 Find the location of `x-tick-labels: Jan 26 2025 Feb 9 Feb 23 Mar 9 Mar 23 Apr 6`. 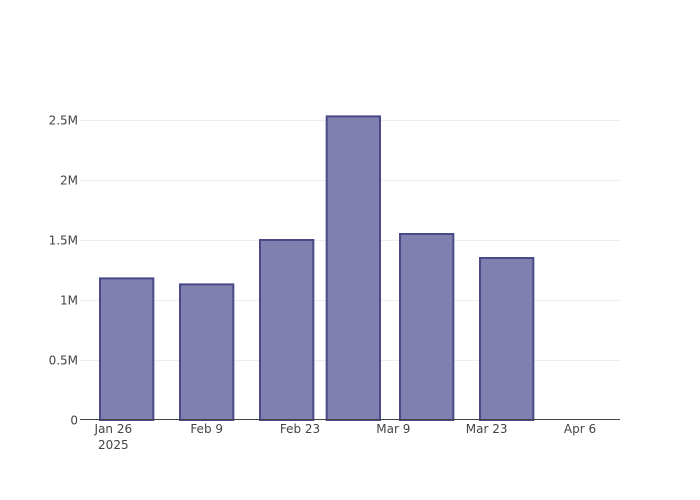

x-tick-labels: Jan 26 2025 Feb 9 Feb 23 Mar 9 Mar 23 Apr 6 is located at coordinates (345, 437).